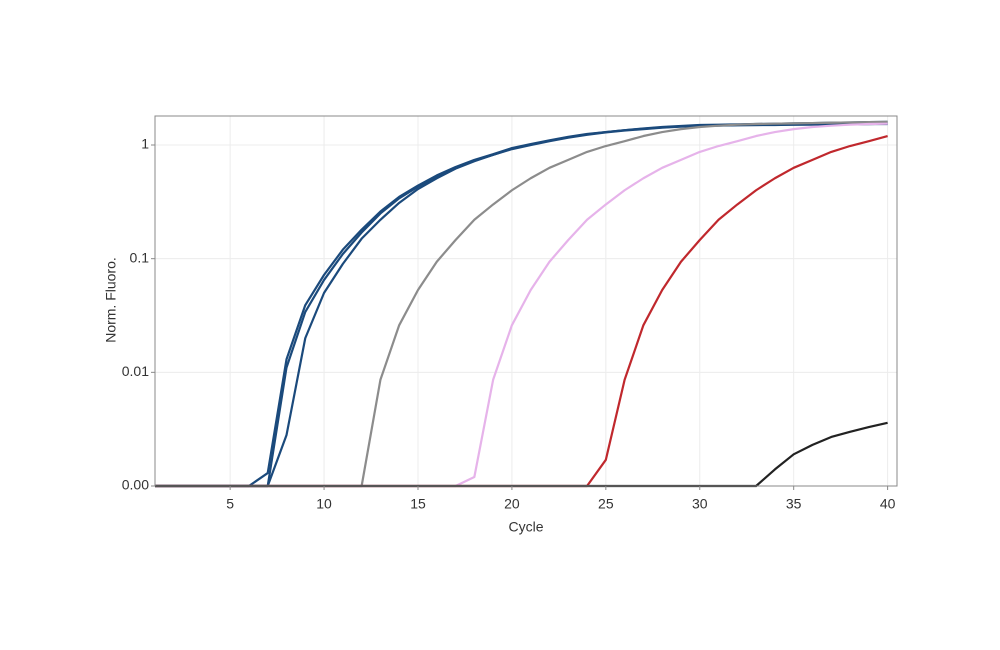  I want to click on x-tick-label: 15, so click(418, 504).